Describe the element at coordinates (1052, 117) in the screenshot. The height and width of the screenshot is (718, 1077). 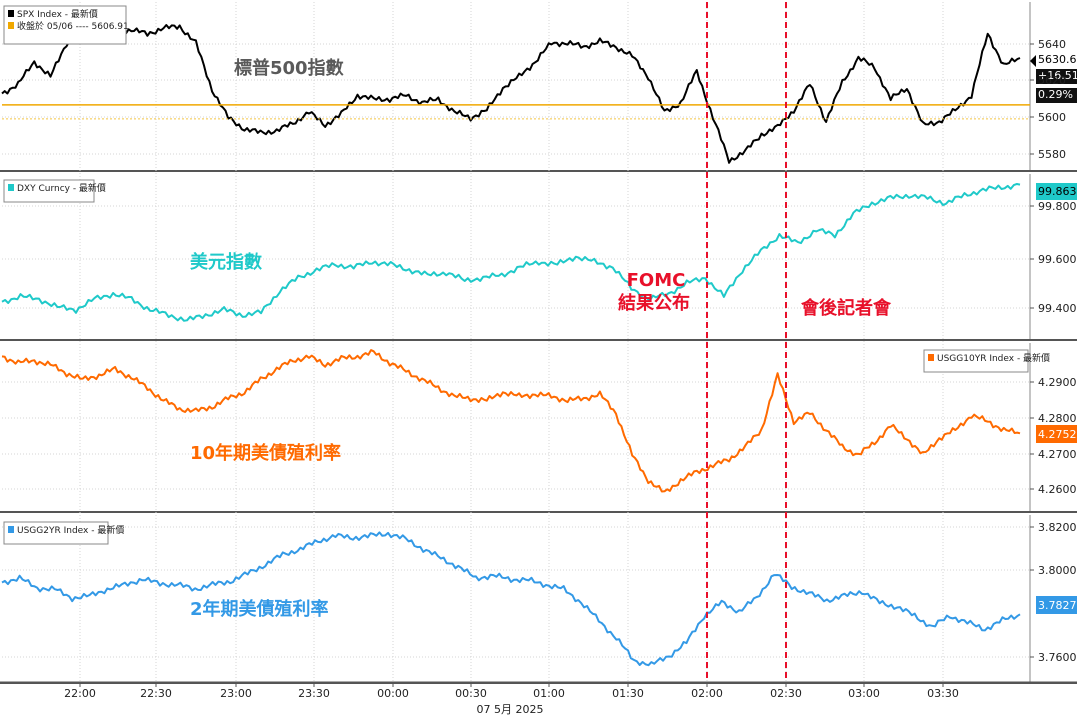
I see `spx-y-tick-label-2: 5600` at that location.